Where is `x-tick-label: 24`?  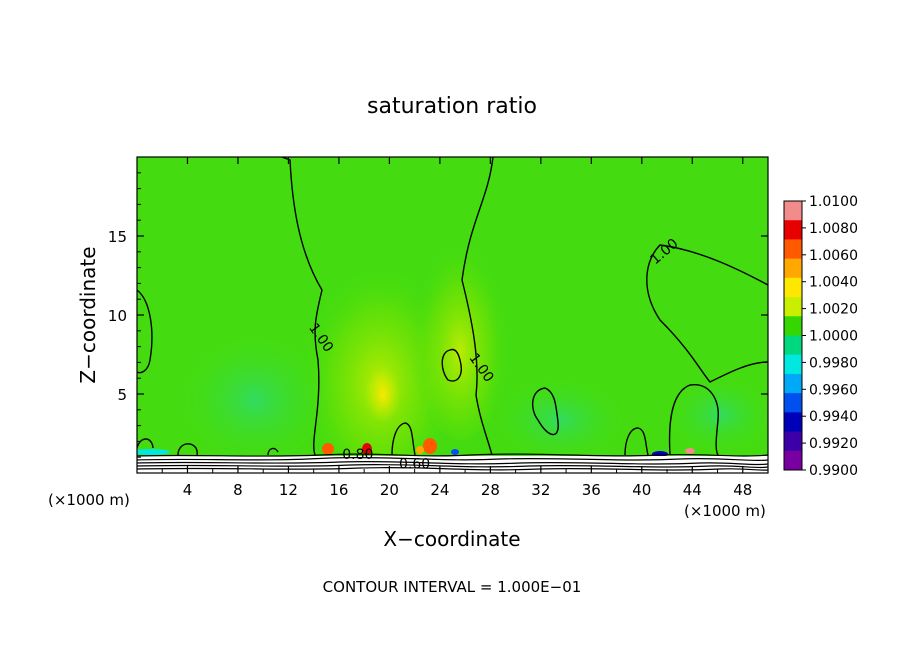
x-tick-label: 24 is located at coordinates (439, 490).